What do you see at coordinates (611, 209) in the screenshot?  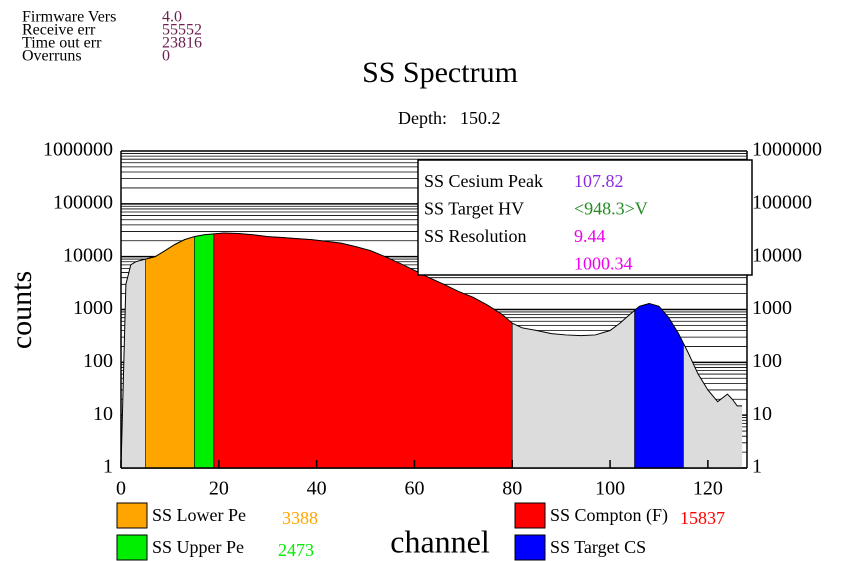 I see `info-value: <948.3>V` at bounding box center [611, 209].